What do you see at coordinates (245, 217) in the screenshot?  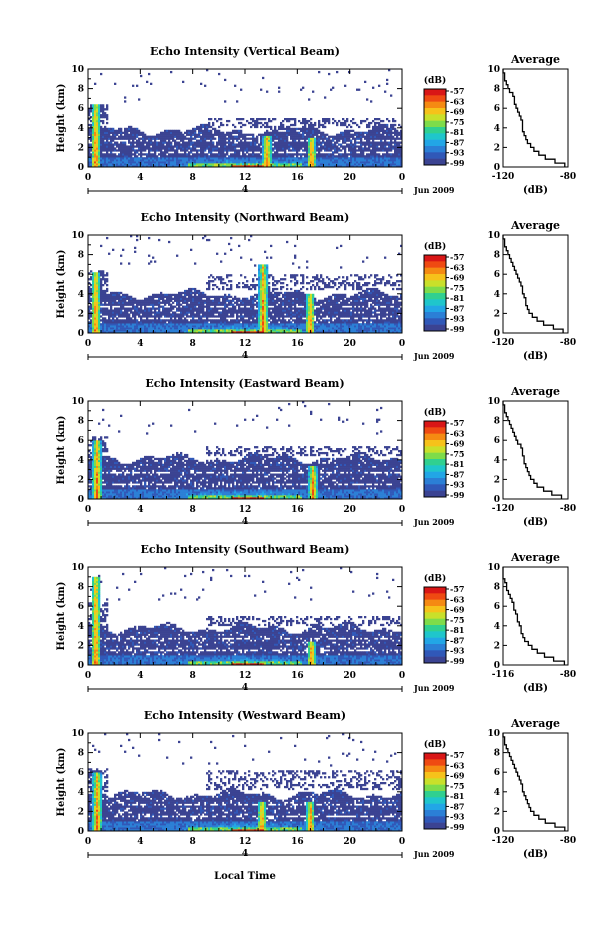 I see `panel-title: Echo Intensity (Northward Beam)` at bounding box center [245, 217].